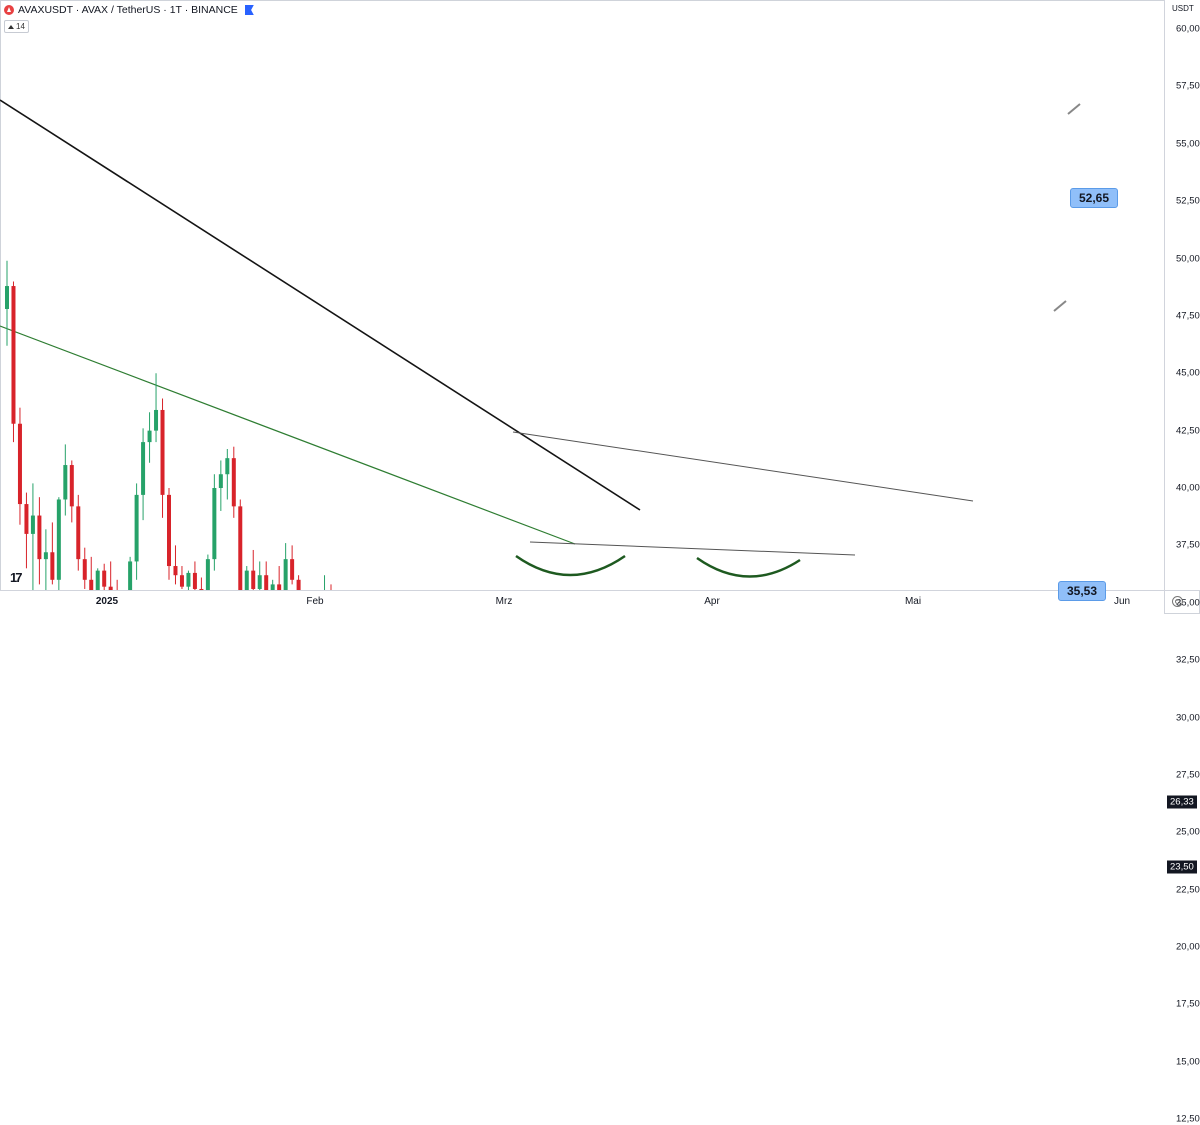  What do you see at coordinates (1188, 144) in the screenshot?
I see `price-tick-label: 55,00` at bounding box center [1188, 144].